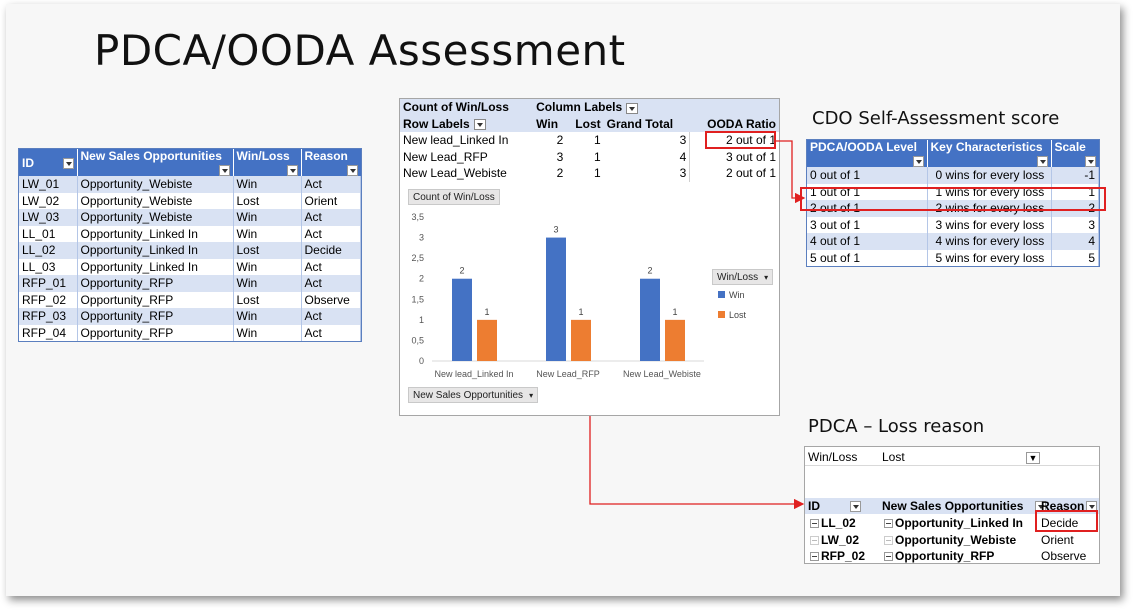 The height and width of the screenshot is (612, 1138). Describe the element at coordinates (734, 156) in the screenshot. I see `pivot-cell-ratio: 3 out of 1` at that location.